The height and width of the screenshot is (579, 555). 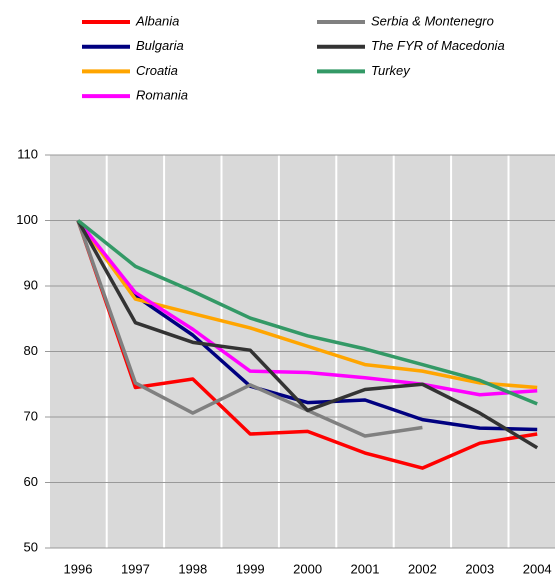 I want to click on x-tick-label: 2002, so click(x=422, y=568).